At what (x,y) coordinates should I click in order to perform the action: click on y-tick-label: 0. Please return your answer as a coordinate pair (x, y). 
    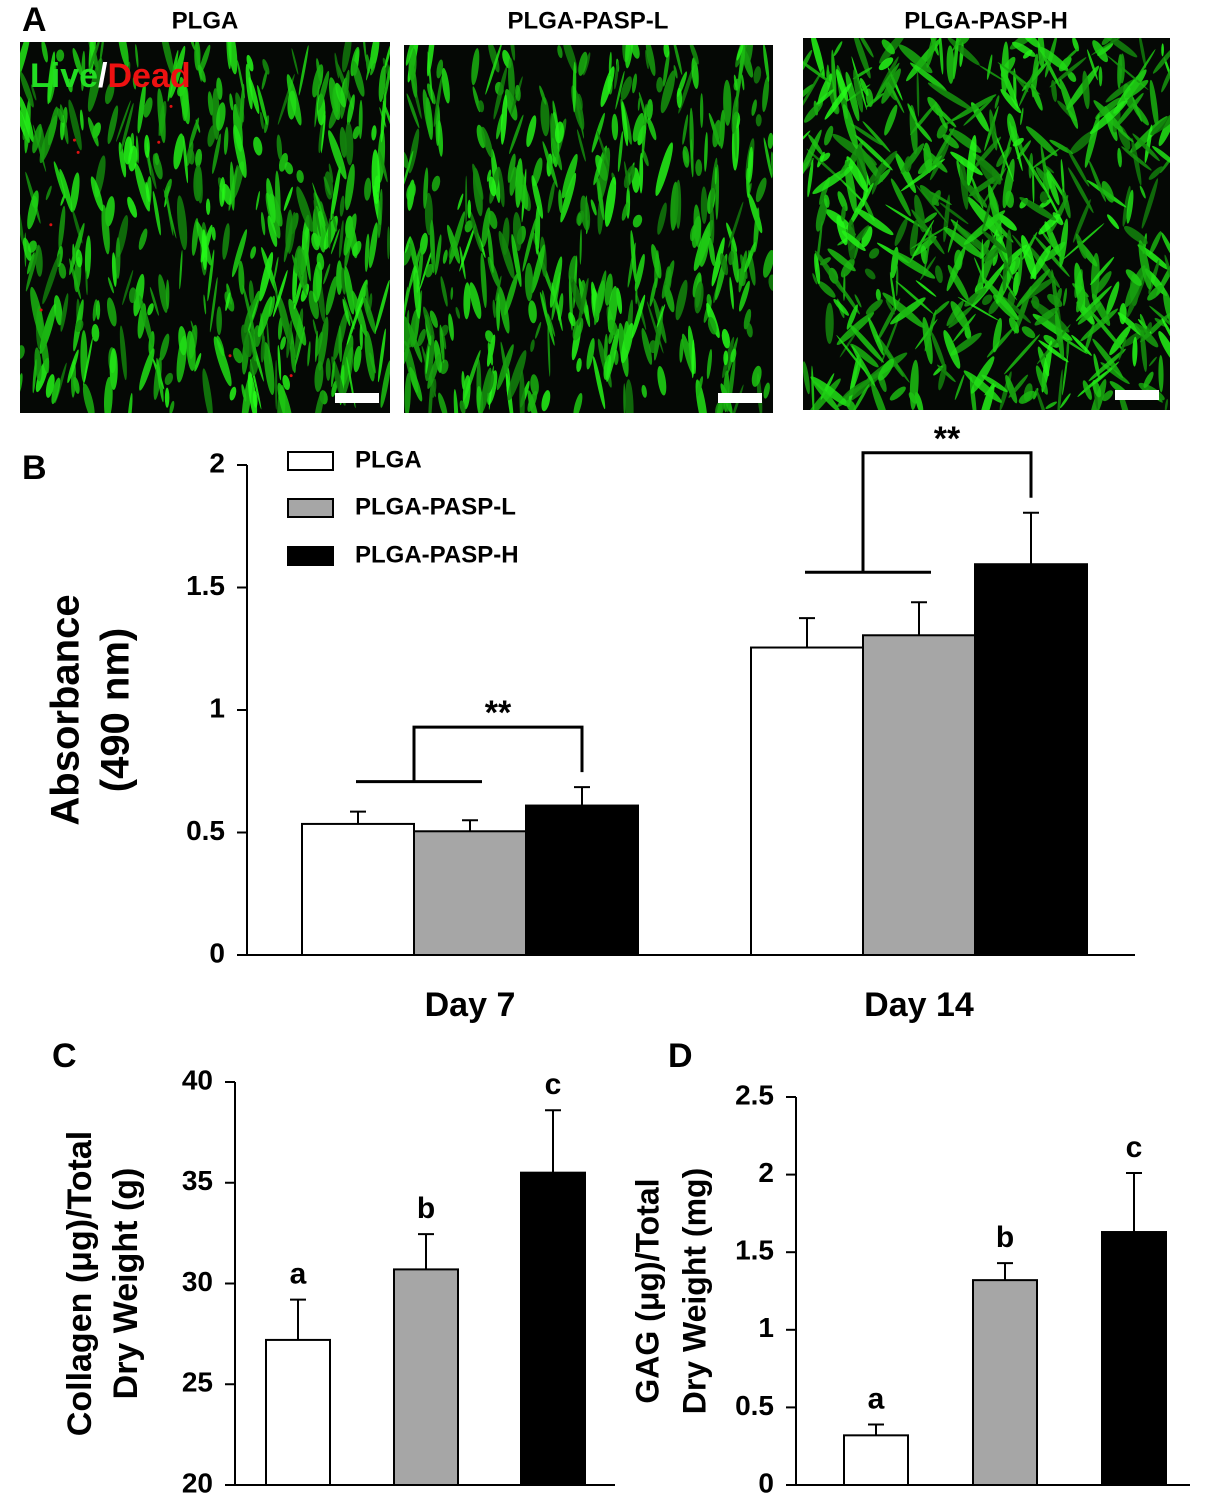
    Looking at the image, I should click on (766, 1482).